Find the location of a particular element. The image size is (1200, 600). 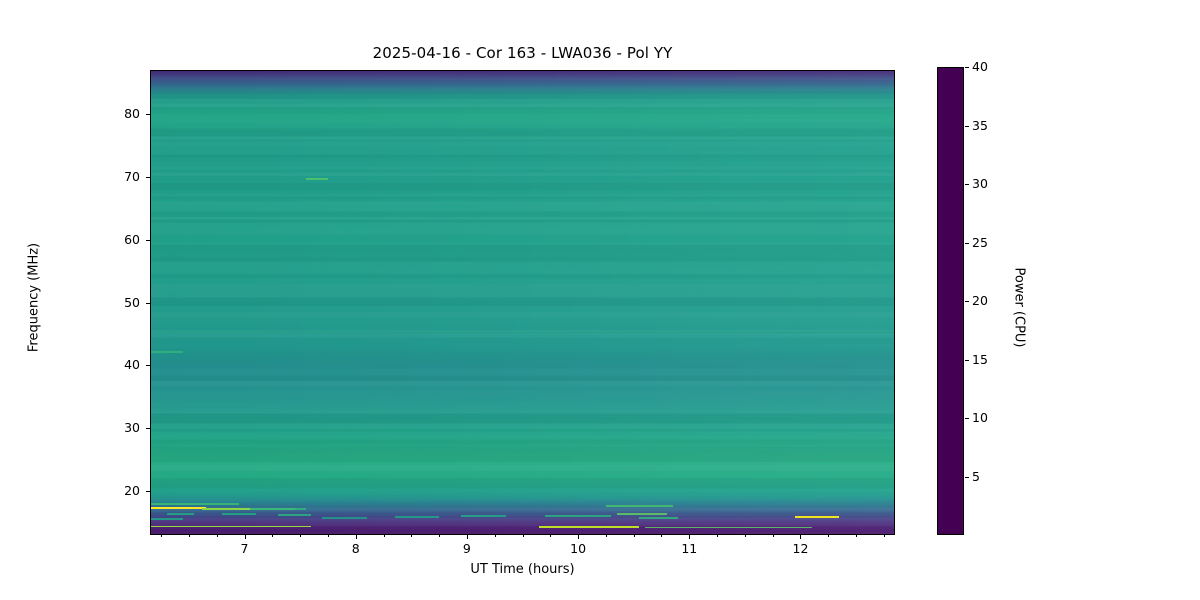

x-axis-tick-label: 10 is located at coordinates (578, 548).